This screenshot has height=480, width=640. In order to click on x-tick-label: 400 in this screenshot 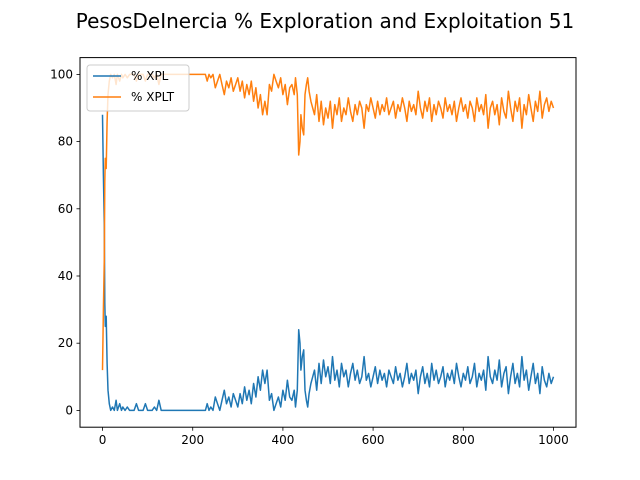, I will do `click(282, 440)`.